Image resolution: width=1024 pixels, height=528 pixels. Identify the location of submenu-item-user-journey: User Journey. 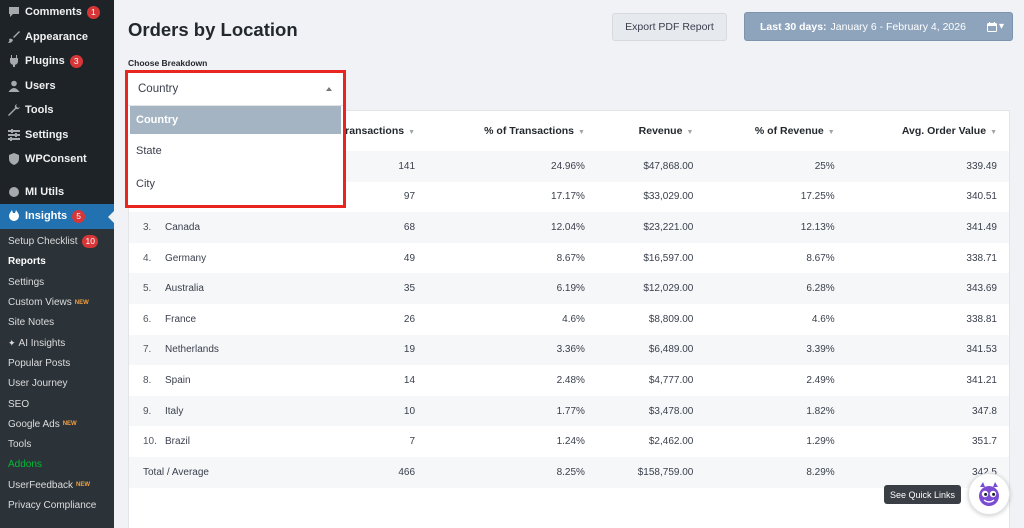
(57, 384).